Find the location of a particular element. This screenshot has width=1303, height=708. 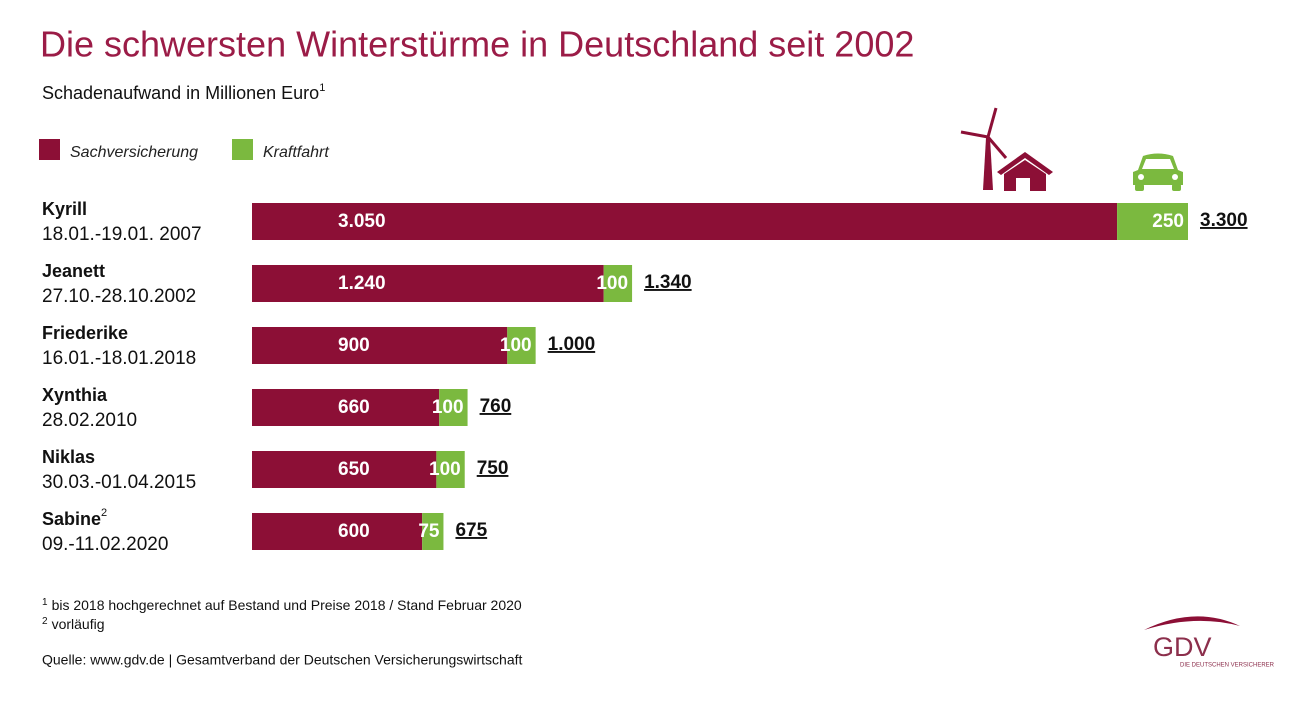

legend-label: Sachversicherung is located at coordinates (134, 152).